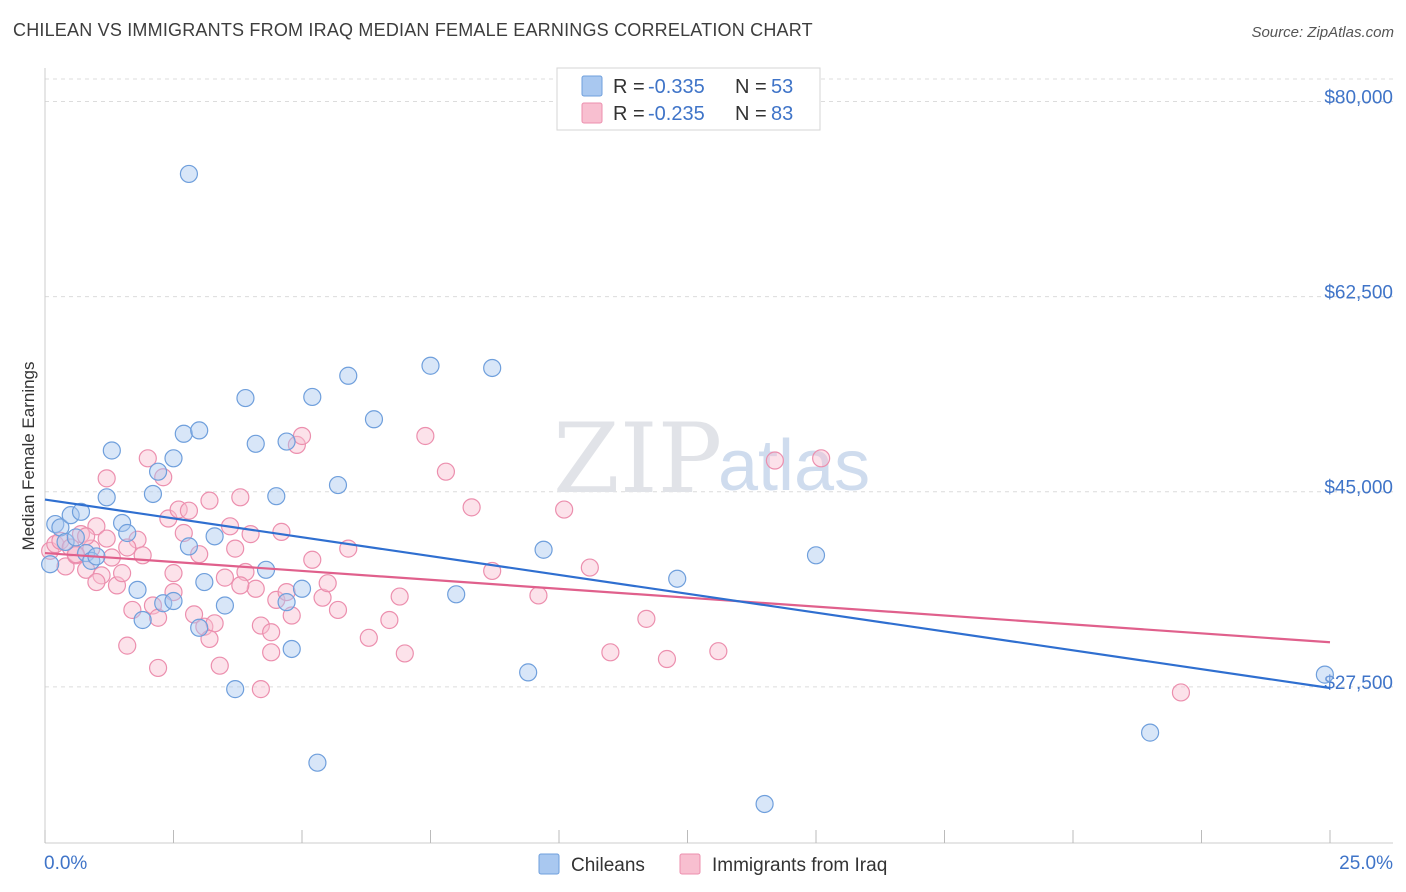 Image resolution: width=1406 pixels, height=892 pixels. What do you see at coordinates (1358, 488) in the screenshot?
I see `y-tick-label: $45,000` at bounding box center [1358, 488].